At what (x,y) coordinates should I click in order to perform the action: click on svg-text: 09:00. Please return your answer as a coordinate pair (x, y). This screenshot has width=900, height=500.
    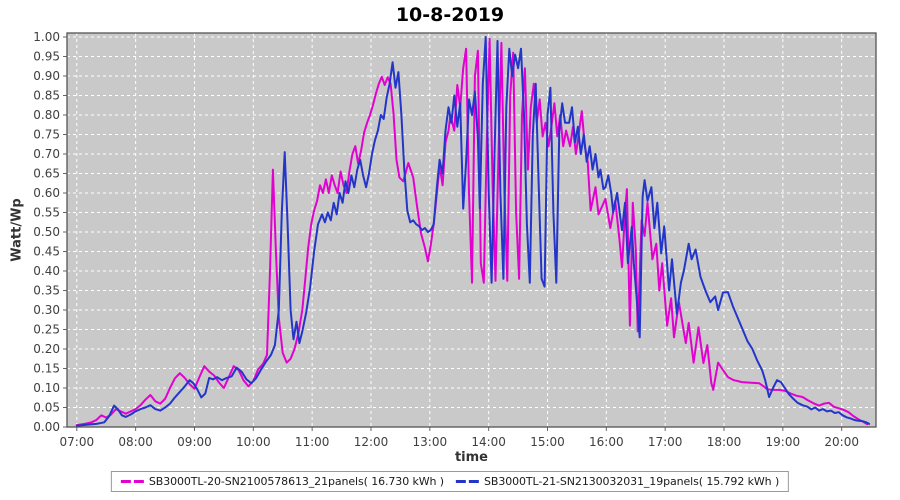
    Looking at the image, I should click on (194, 442).